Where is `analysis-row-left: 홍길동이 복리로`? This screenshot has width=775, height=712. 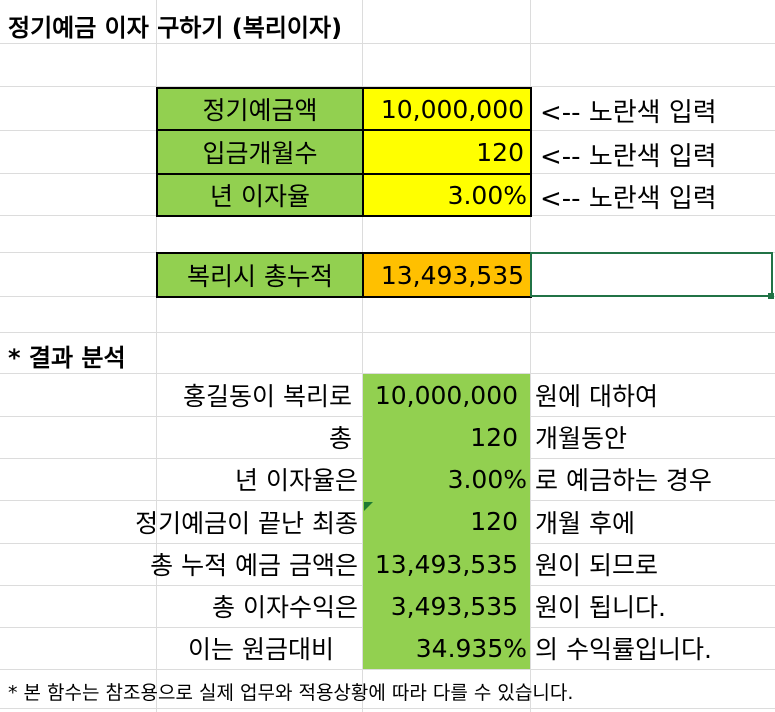 analysis-row-left: 홍길동이 복리로 is located at coordinates (267, 396).